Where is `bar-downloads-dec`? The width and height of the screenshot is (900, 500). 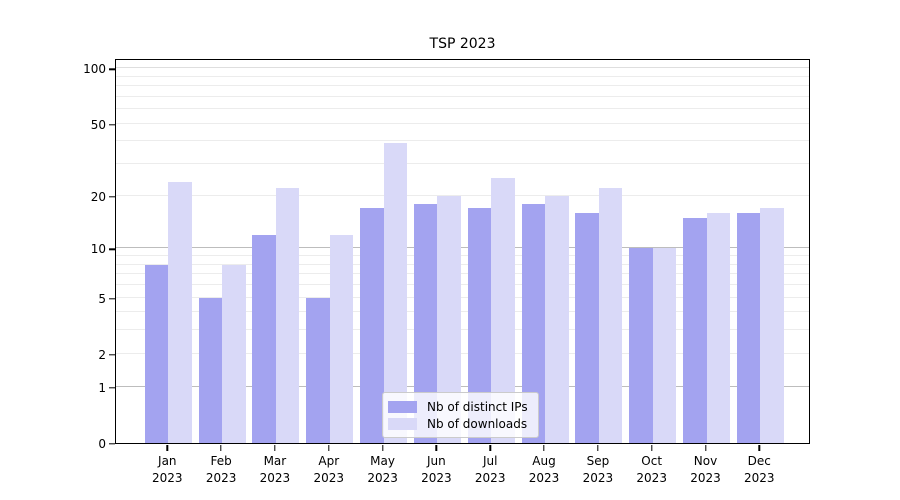
bar-downloads-dec is located at coordinates (772, 325).